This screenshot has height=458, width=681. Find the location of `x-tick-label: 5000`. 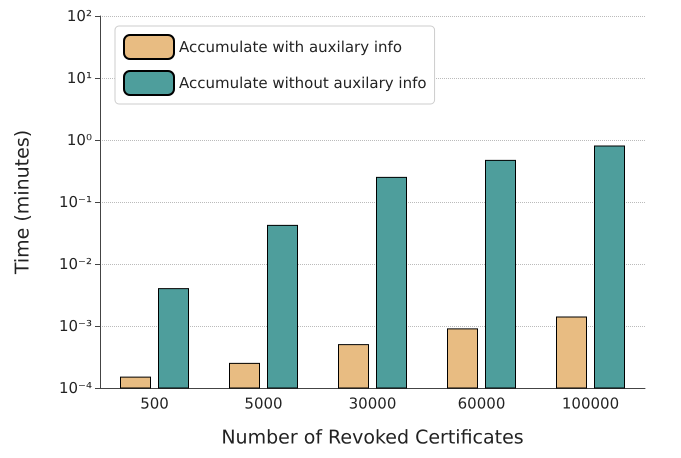

x-tick-label: 5000 is located at coordinates (263, 403).